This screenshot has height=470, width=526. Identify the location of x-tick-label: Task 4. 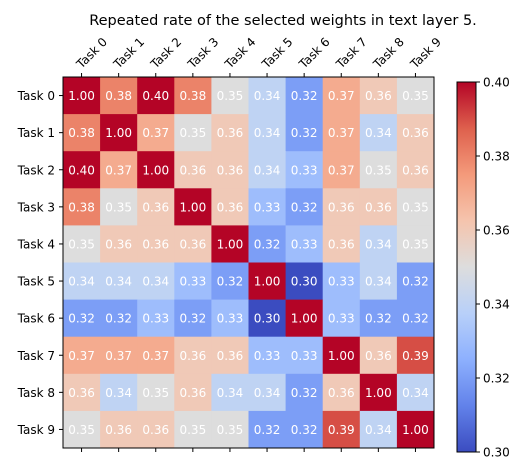
(239, 53).